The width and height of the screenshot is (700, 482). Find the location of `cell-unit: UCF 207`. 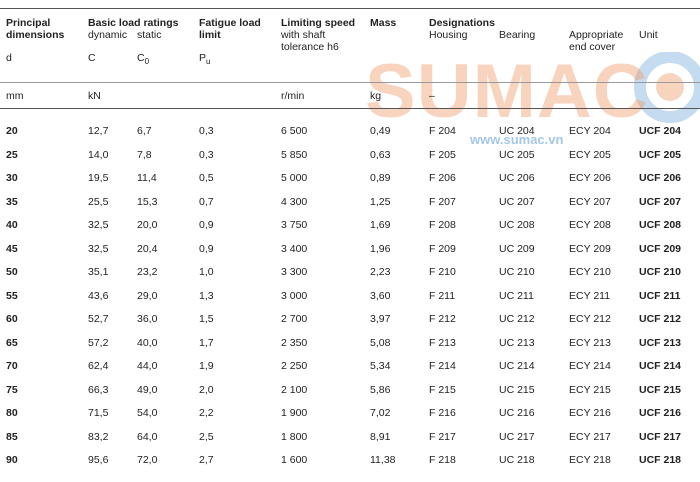

cell-unit: UCF 207 is located at coordinates (660, 201).